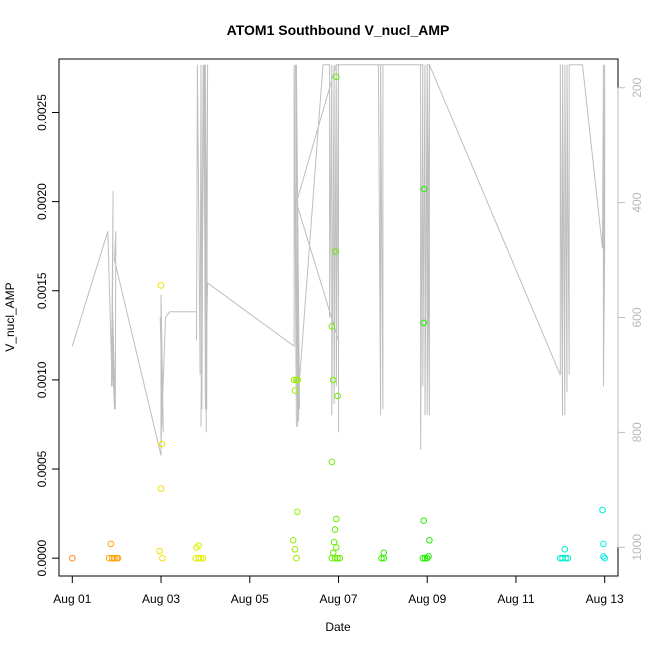 The image size is (650, 650). I want to click on right-tick-label: 200, so click(637, 87).